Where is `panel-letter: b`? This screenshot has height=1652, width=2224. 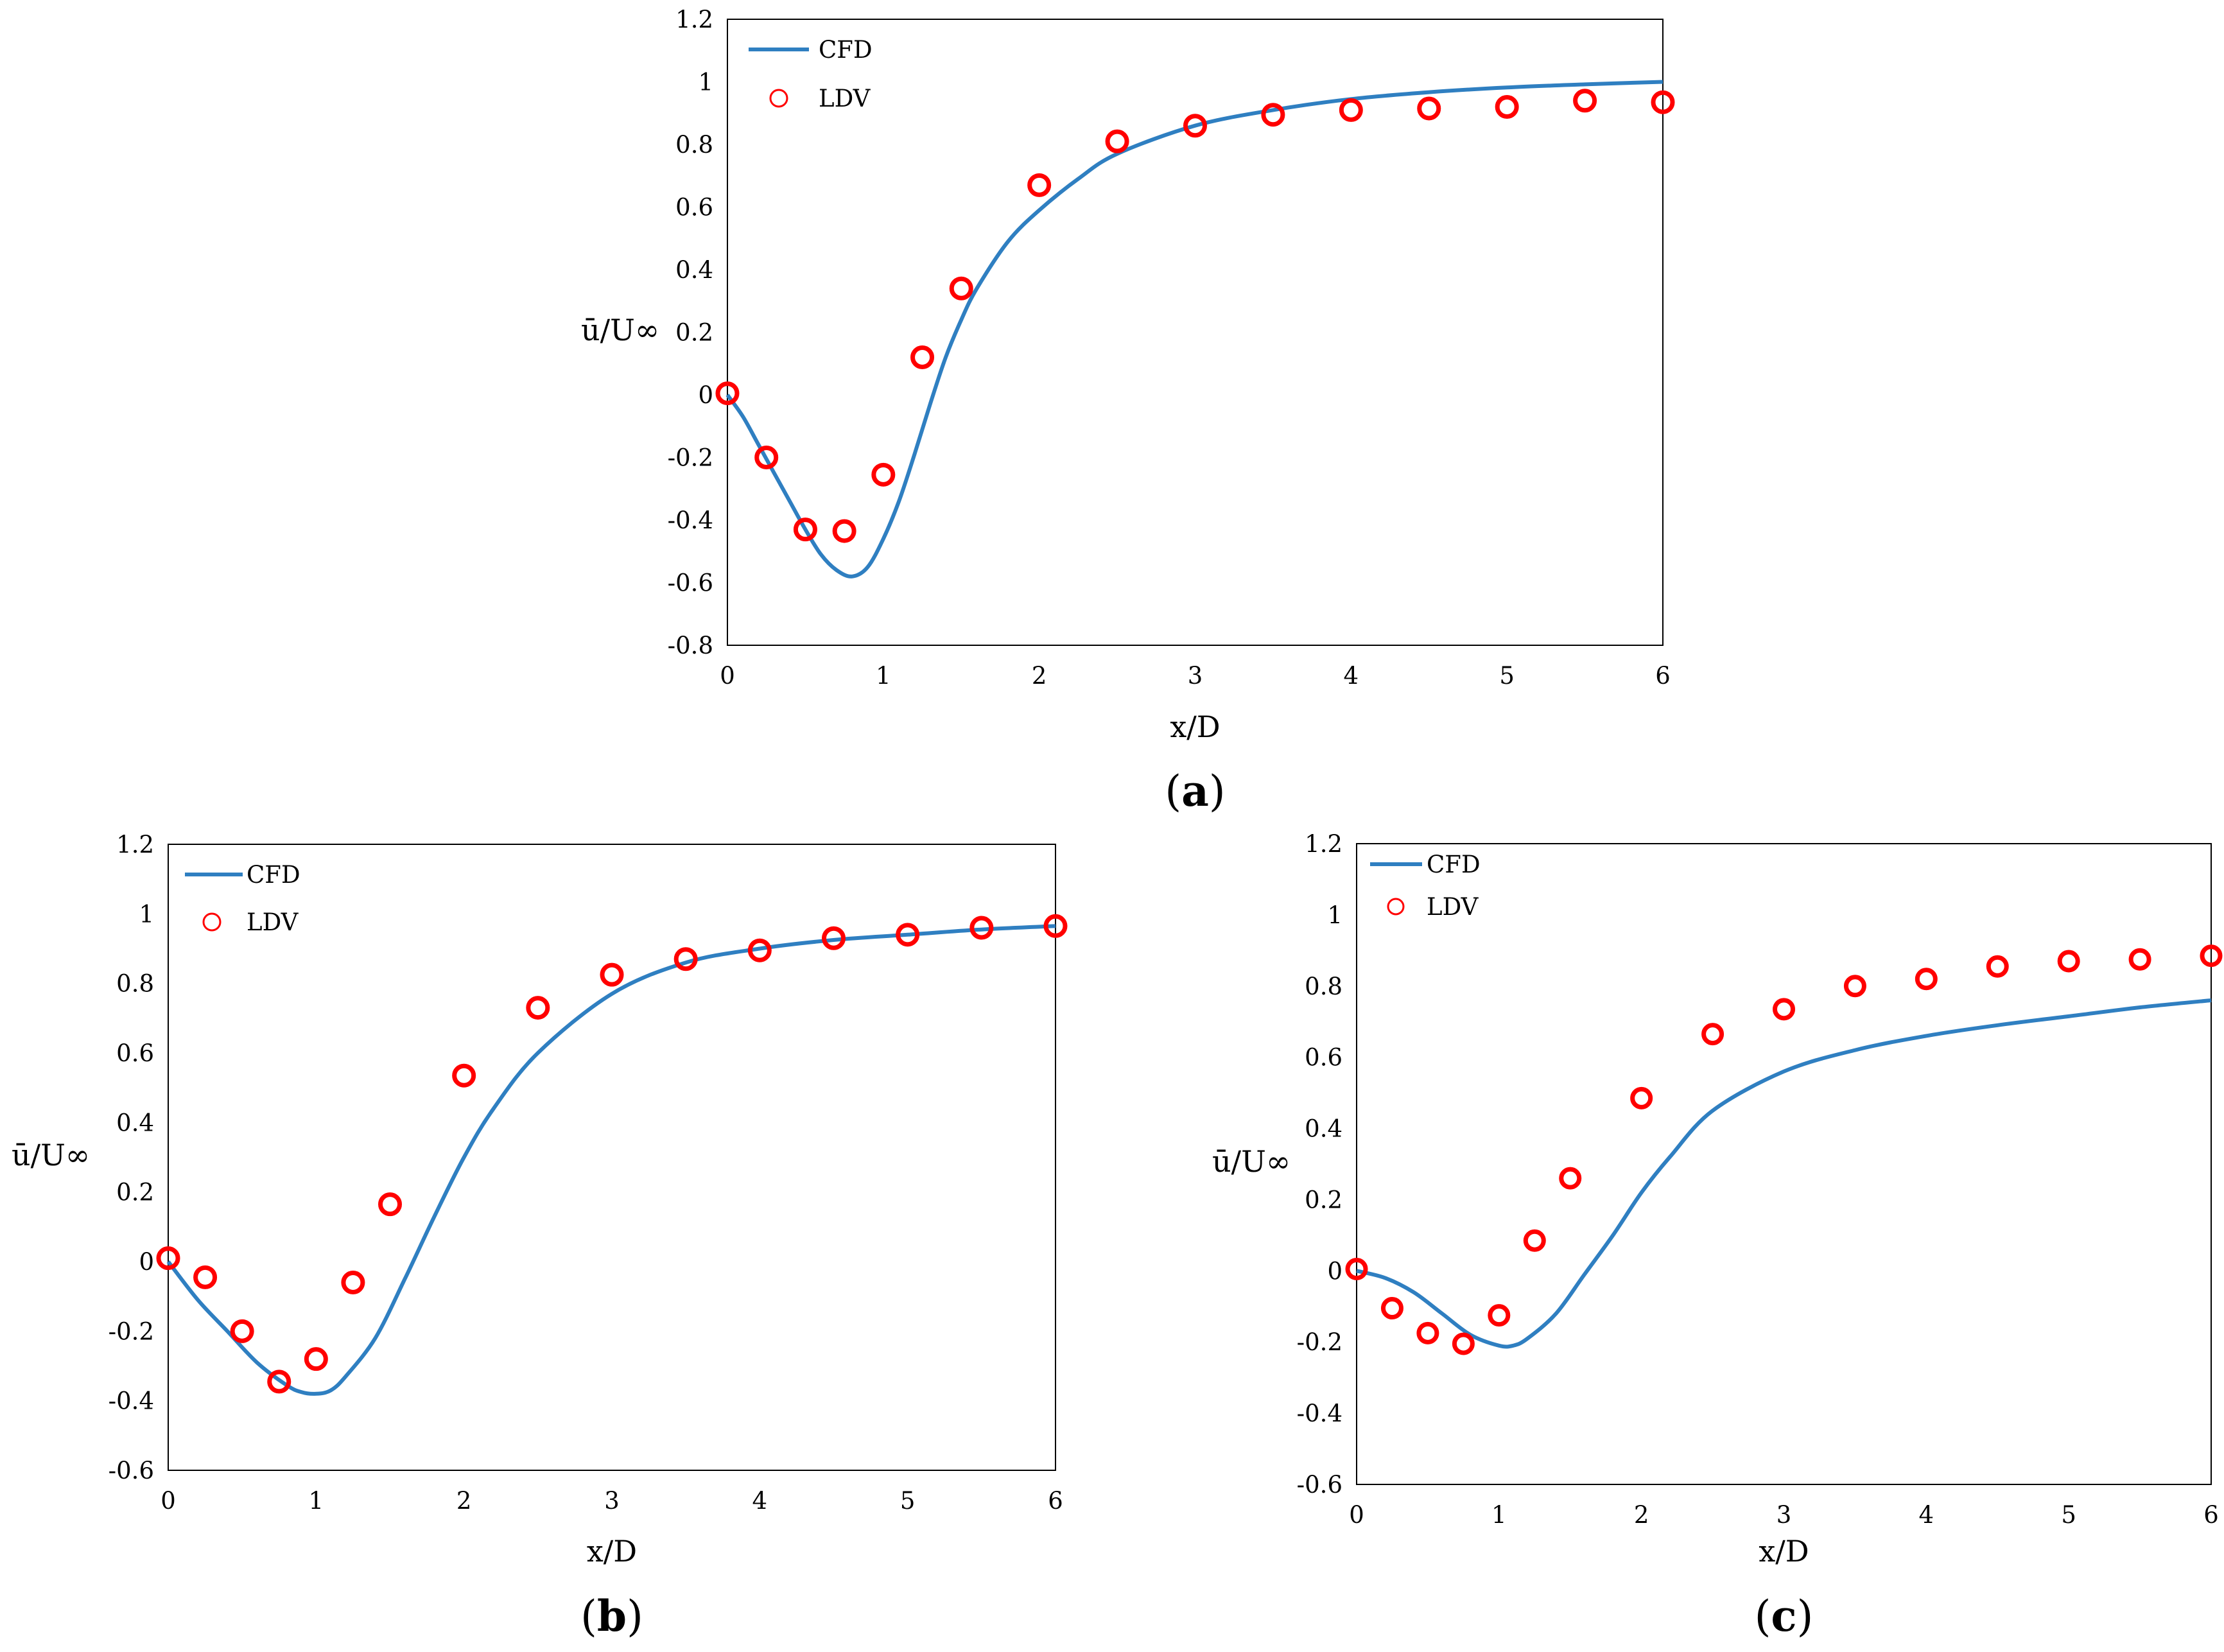 panel-letter: b is located at coordinates (612, 1616).